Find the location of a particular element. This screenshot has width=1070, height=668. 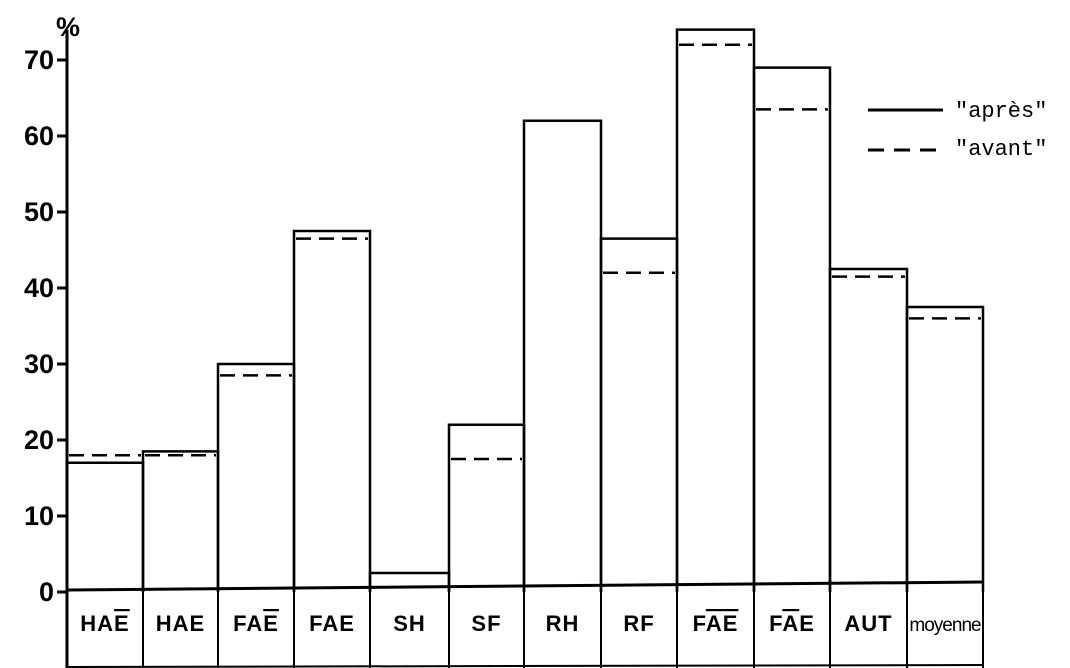

y-ticks: 0 10 20 30 40 50 60 70 is located at coordinates (45, 326).